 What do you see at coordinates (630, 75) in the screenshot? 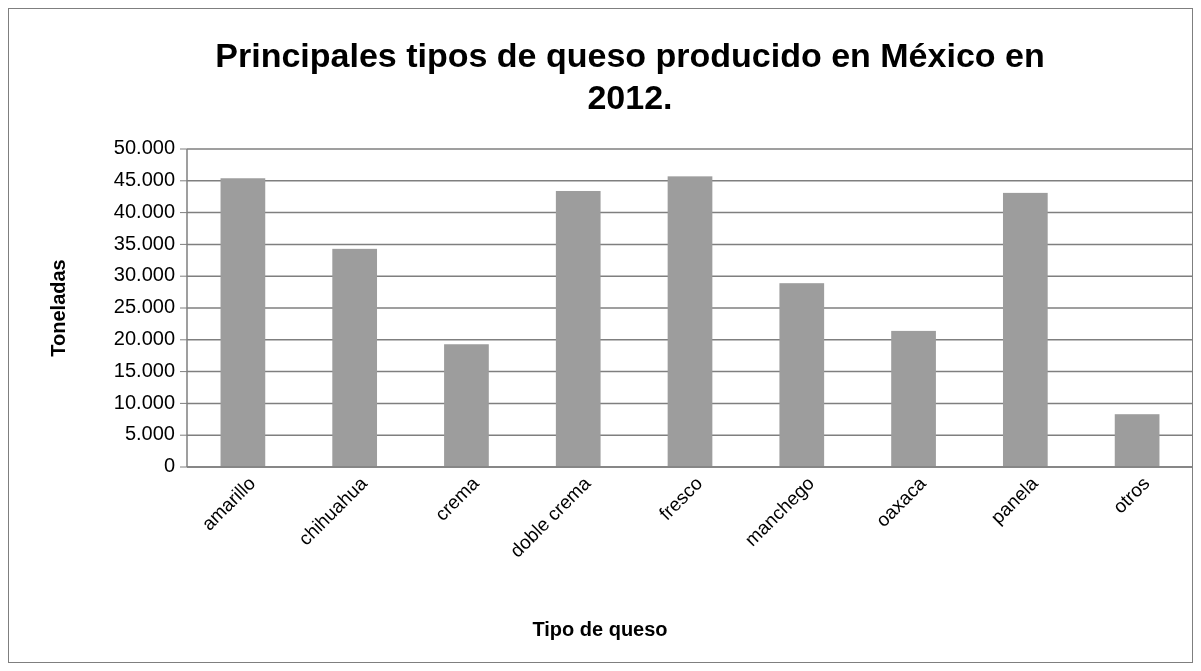
I see `chart-title: Principales tipos de queso producido en México en 2012.` at bounding box center [630, 75].